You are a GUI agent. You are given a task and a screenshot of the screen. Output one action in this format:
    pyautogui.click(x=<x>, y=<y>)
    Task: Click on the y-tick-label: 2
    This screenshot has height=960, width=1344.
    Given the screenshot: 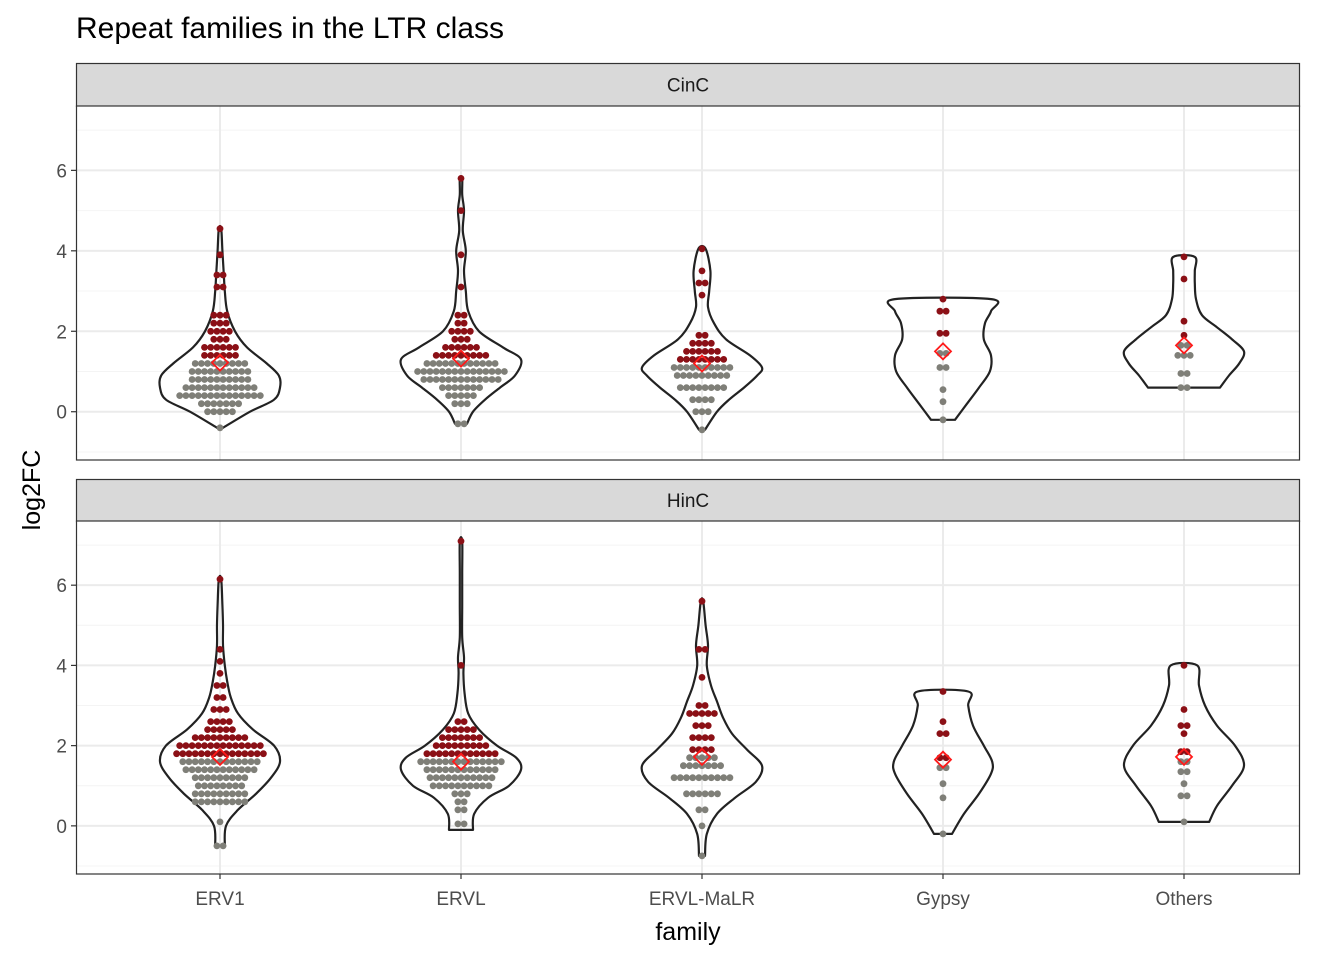 What is the action you would take?
    pyautogui.click(x=61, y=332)
    